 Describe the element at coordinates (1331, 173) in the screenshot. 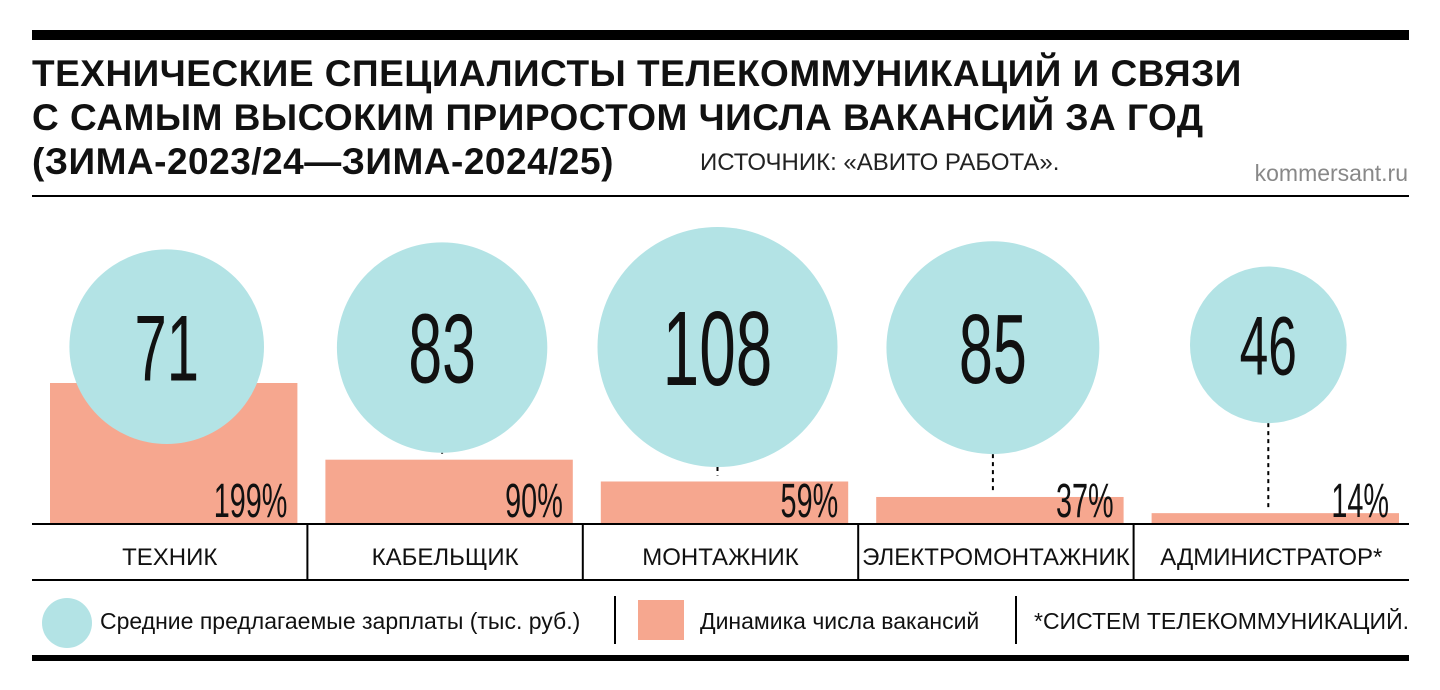

I see `site-credit: kommersant.ru` at that location.